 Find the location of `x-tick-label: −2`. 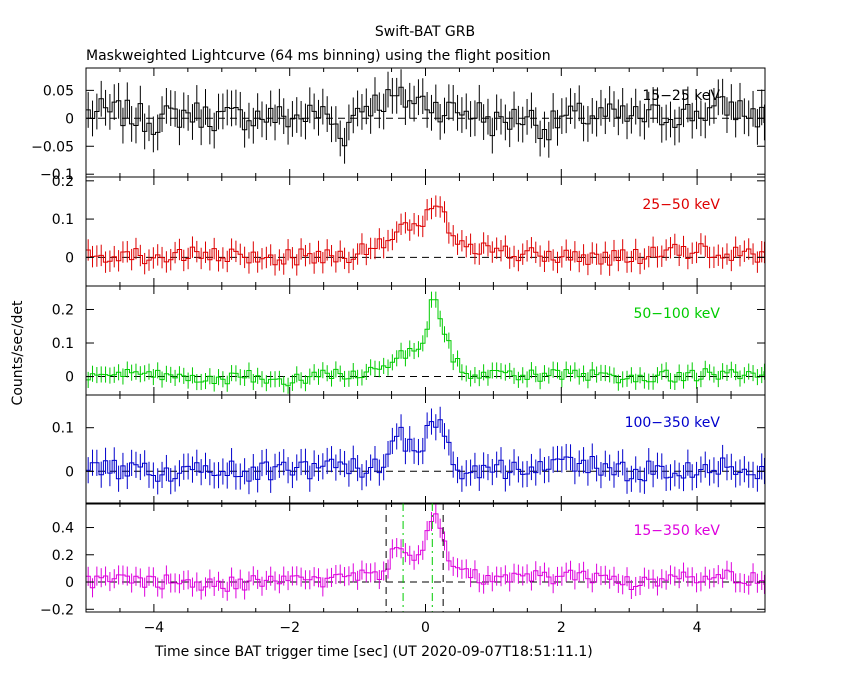

x-tick-label: −2 is located at coordinates (289, 628).